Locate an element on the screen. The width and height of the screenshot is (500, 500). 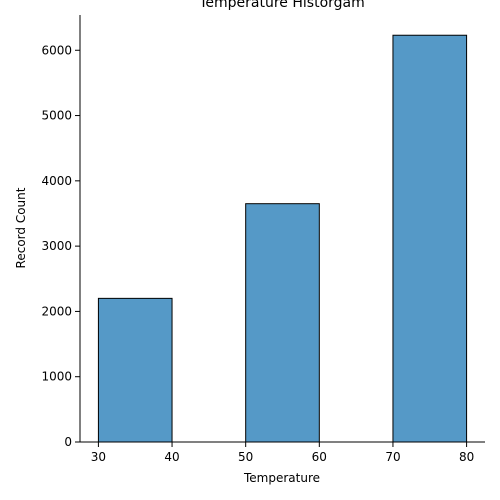
x-tick-label: 50 is located at coordinates (245, 457).